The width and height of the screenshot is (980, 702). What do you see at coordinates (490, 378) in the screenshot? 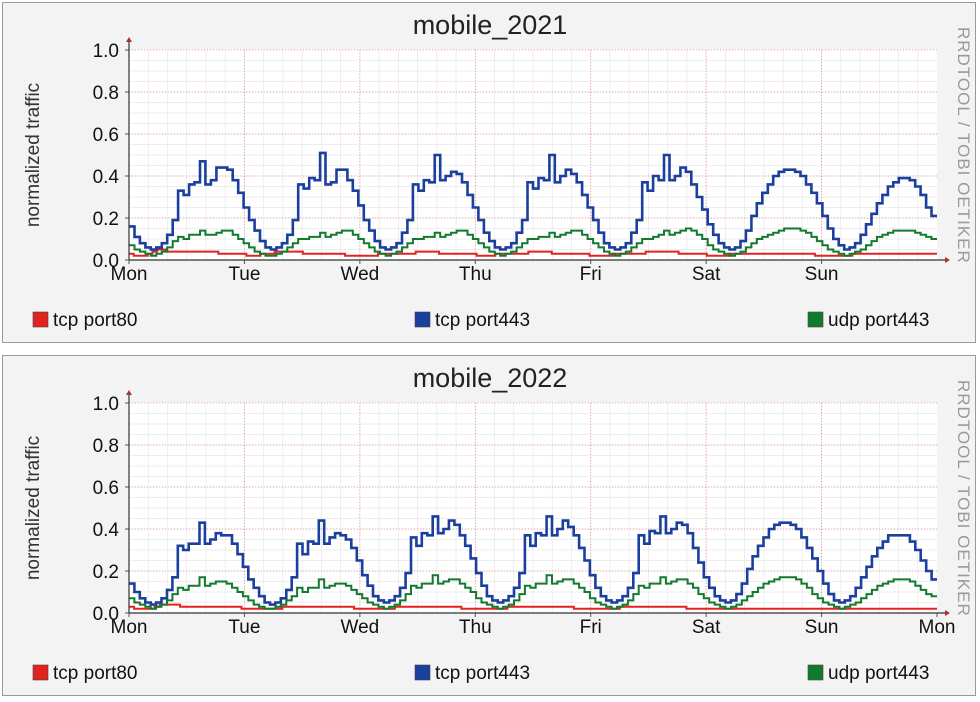
I see `chart-title: mobile_2022` at bounding box center [490, 378].